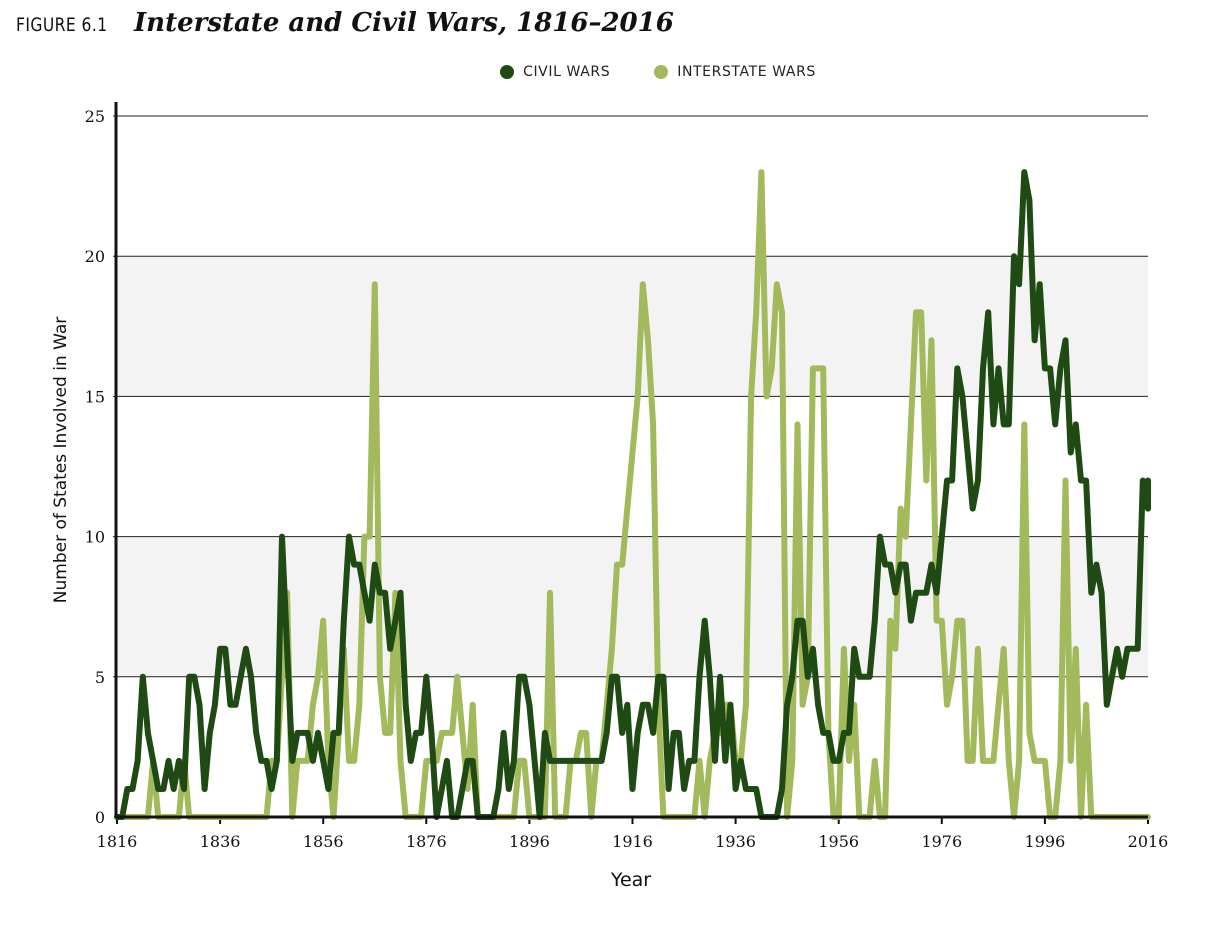 The height and width of the screenshot is (934, 1206). I want to click on y-tick-label: 10, so click(95, 537).